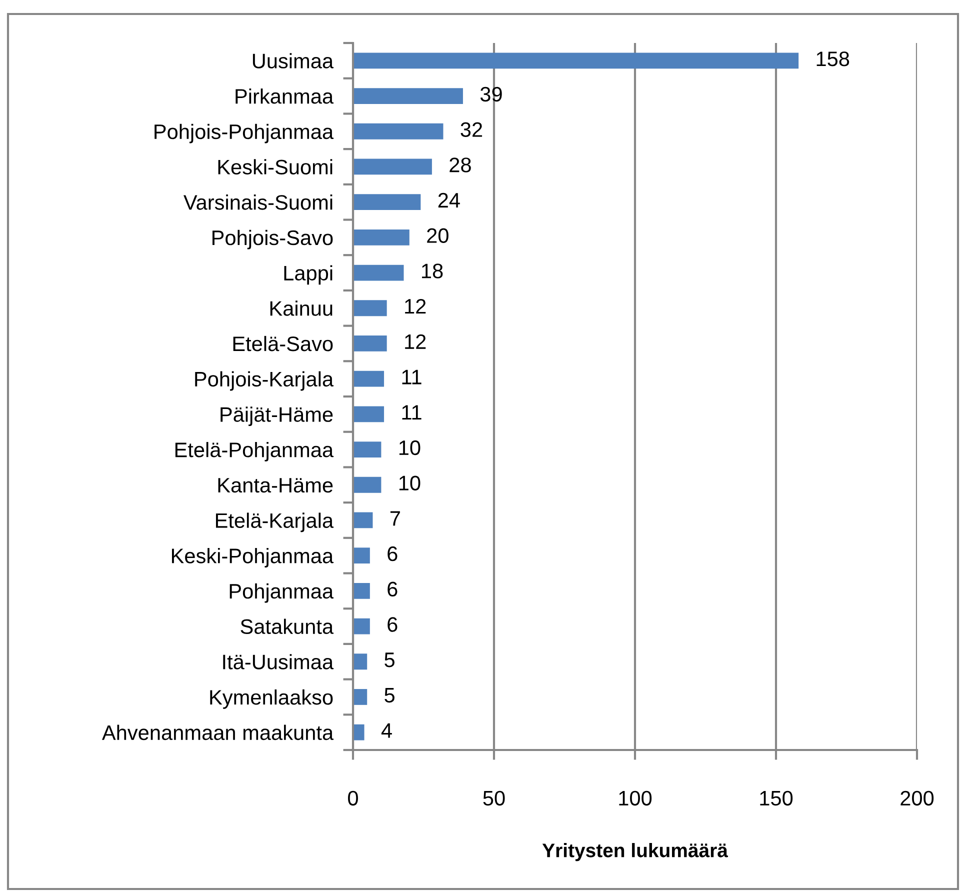  What do you see at coordinates (275, 522) in the screenshot?
I see `y-tick-label: Etelä-Karjala` at bounding box center [275, 522].